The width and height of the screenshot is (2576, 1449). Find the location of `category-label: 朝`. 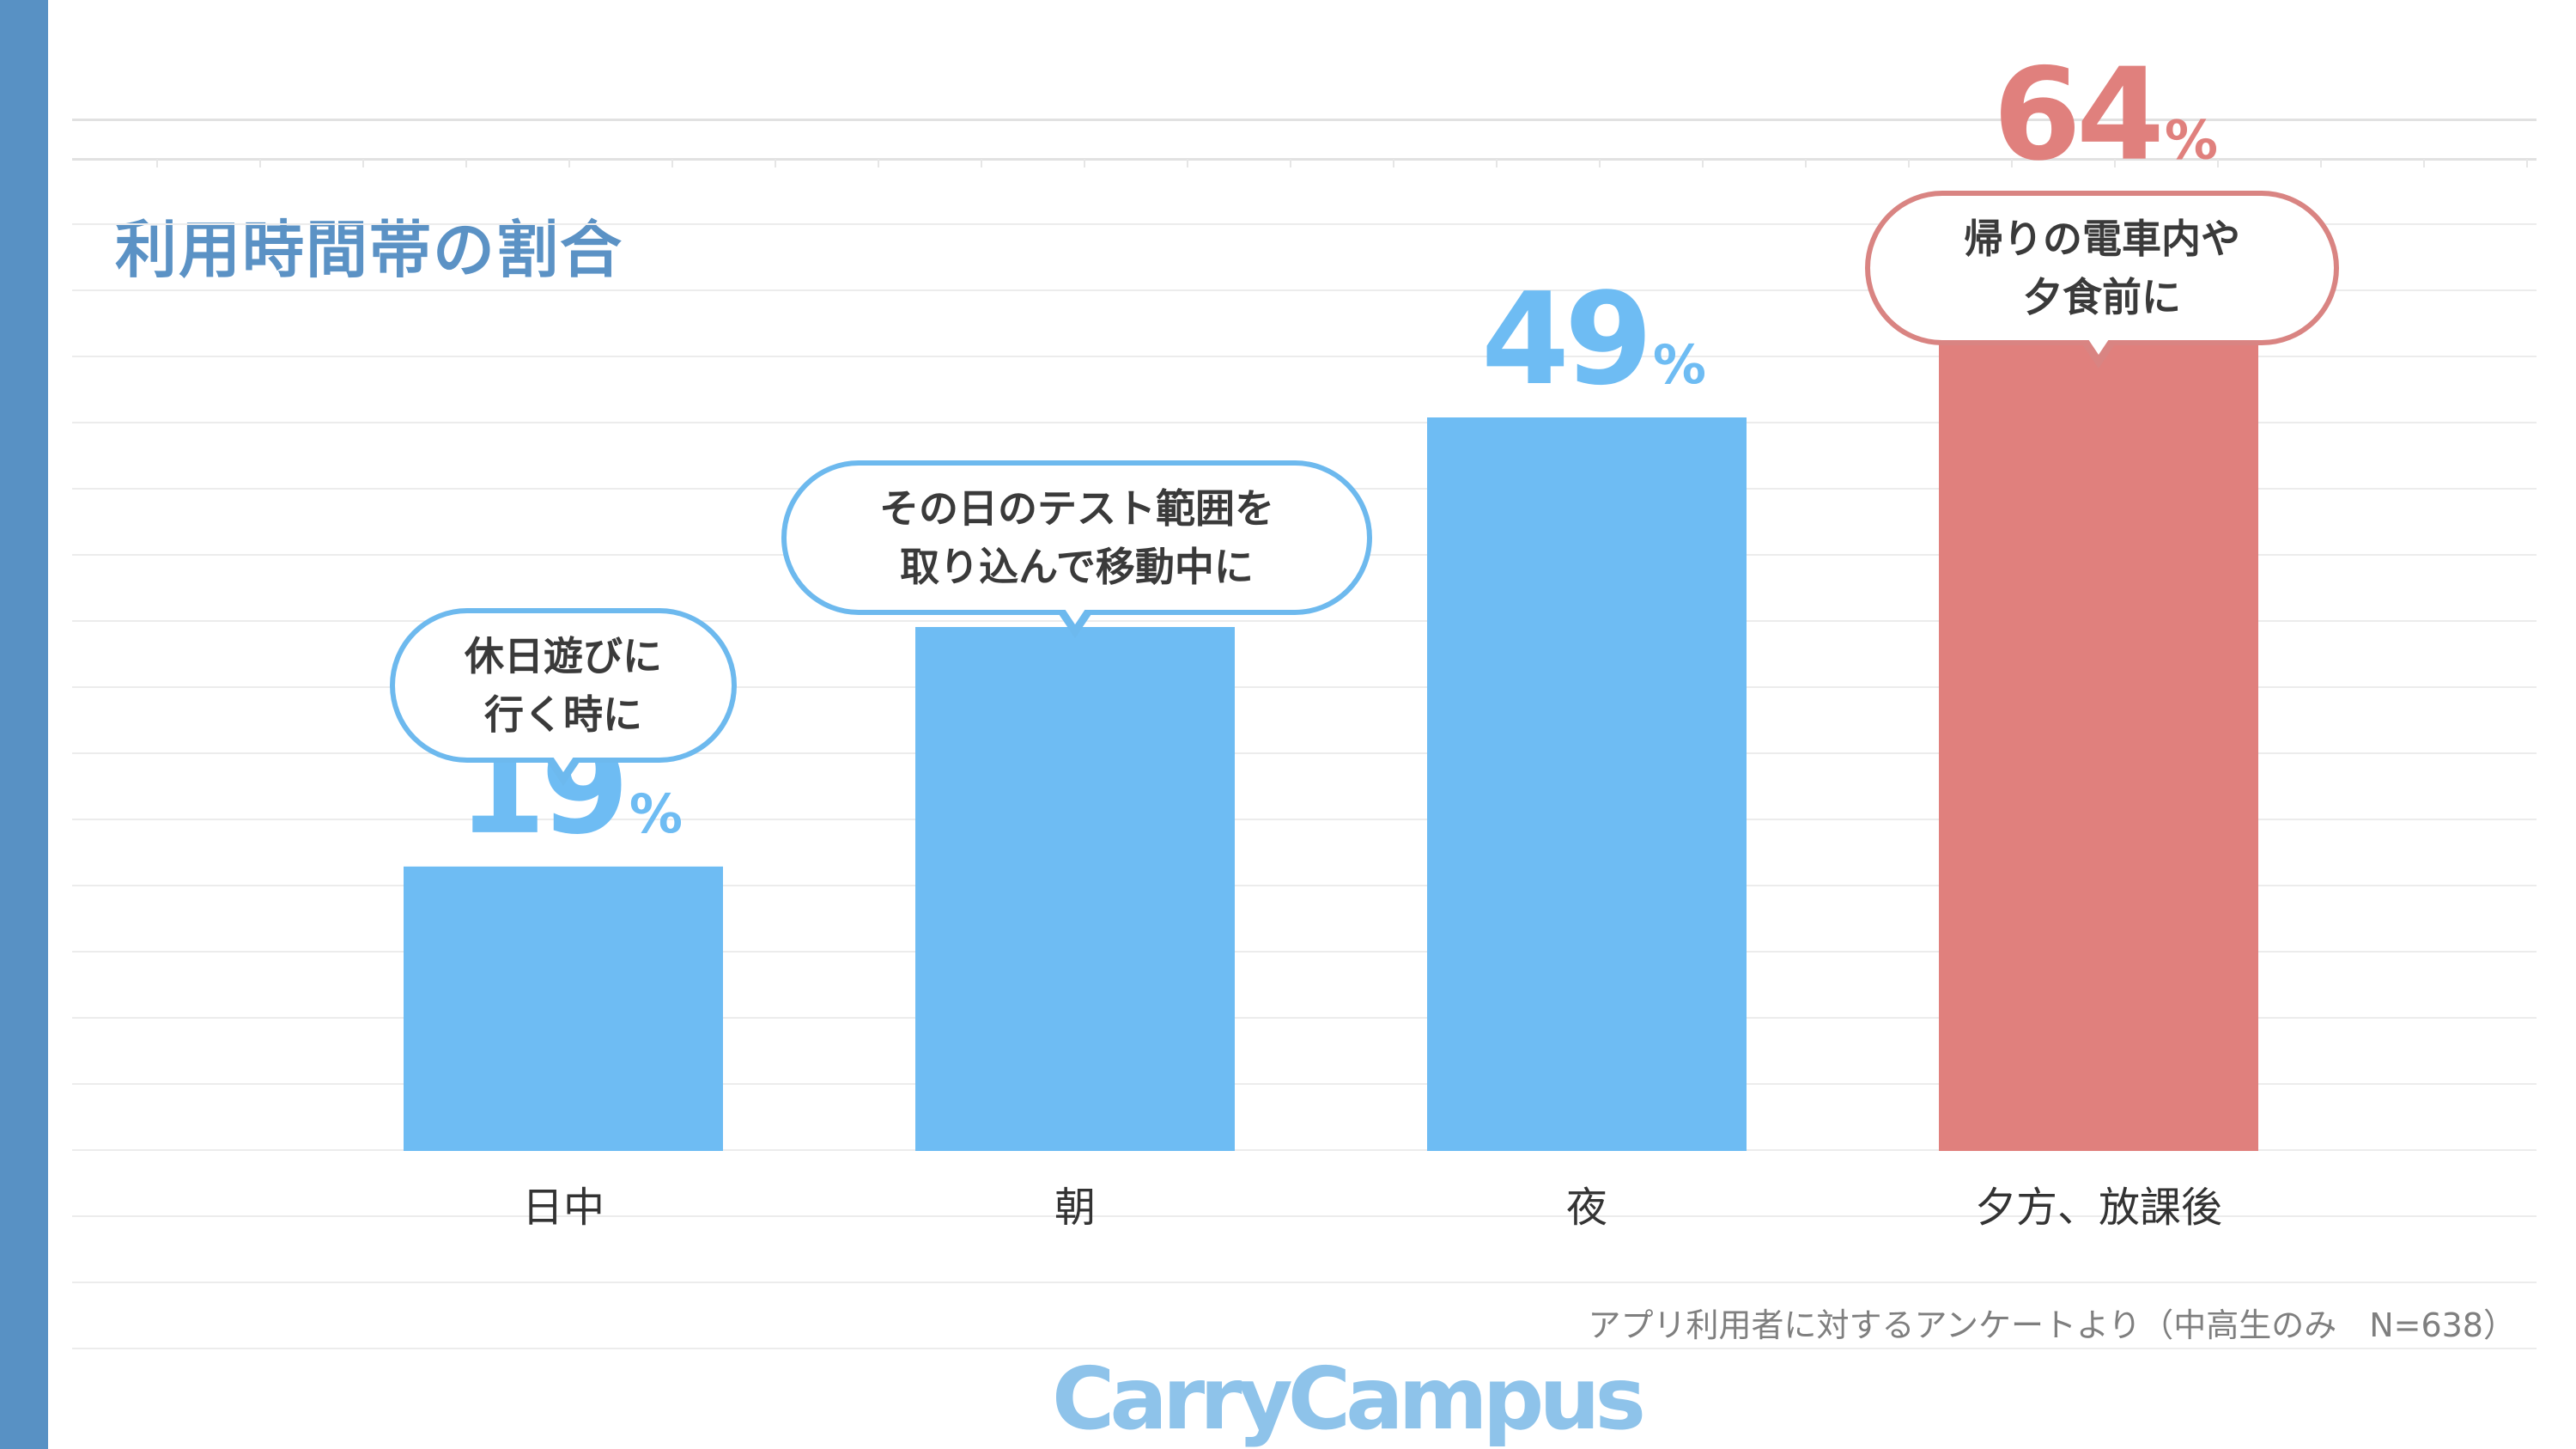

category-label: 朝 is located at coordinates (1075, 1208).